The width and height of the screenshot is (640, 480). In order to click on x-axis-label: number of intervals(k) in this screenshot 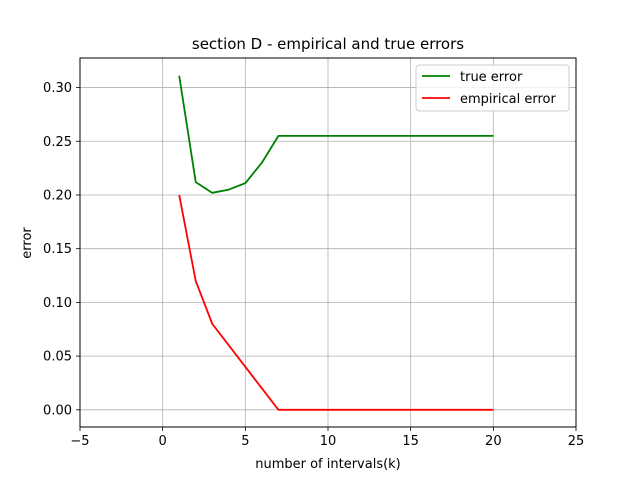, I will do `click(328, 464)`.